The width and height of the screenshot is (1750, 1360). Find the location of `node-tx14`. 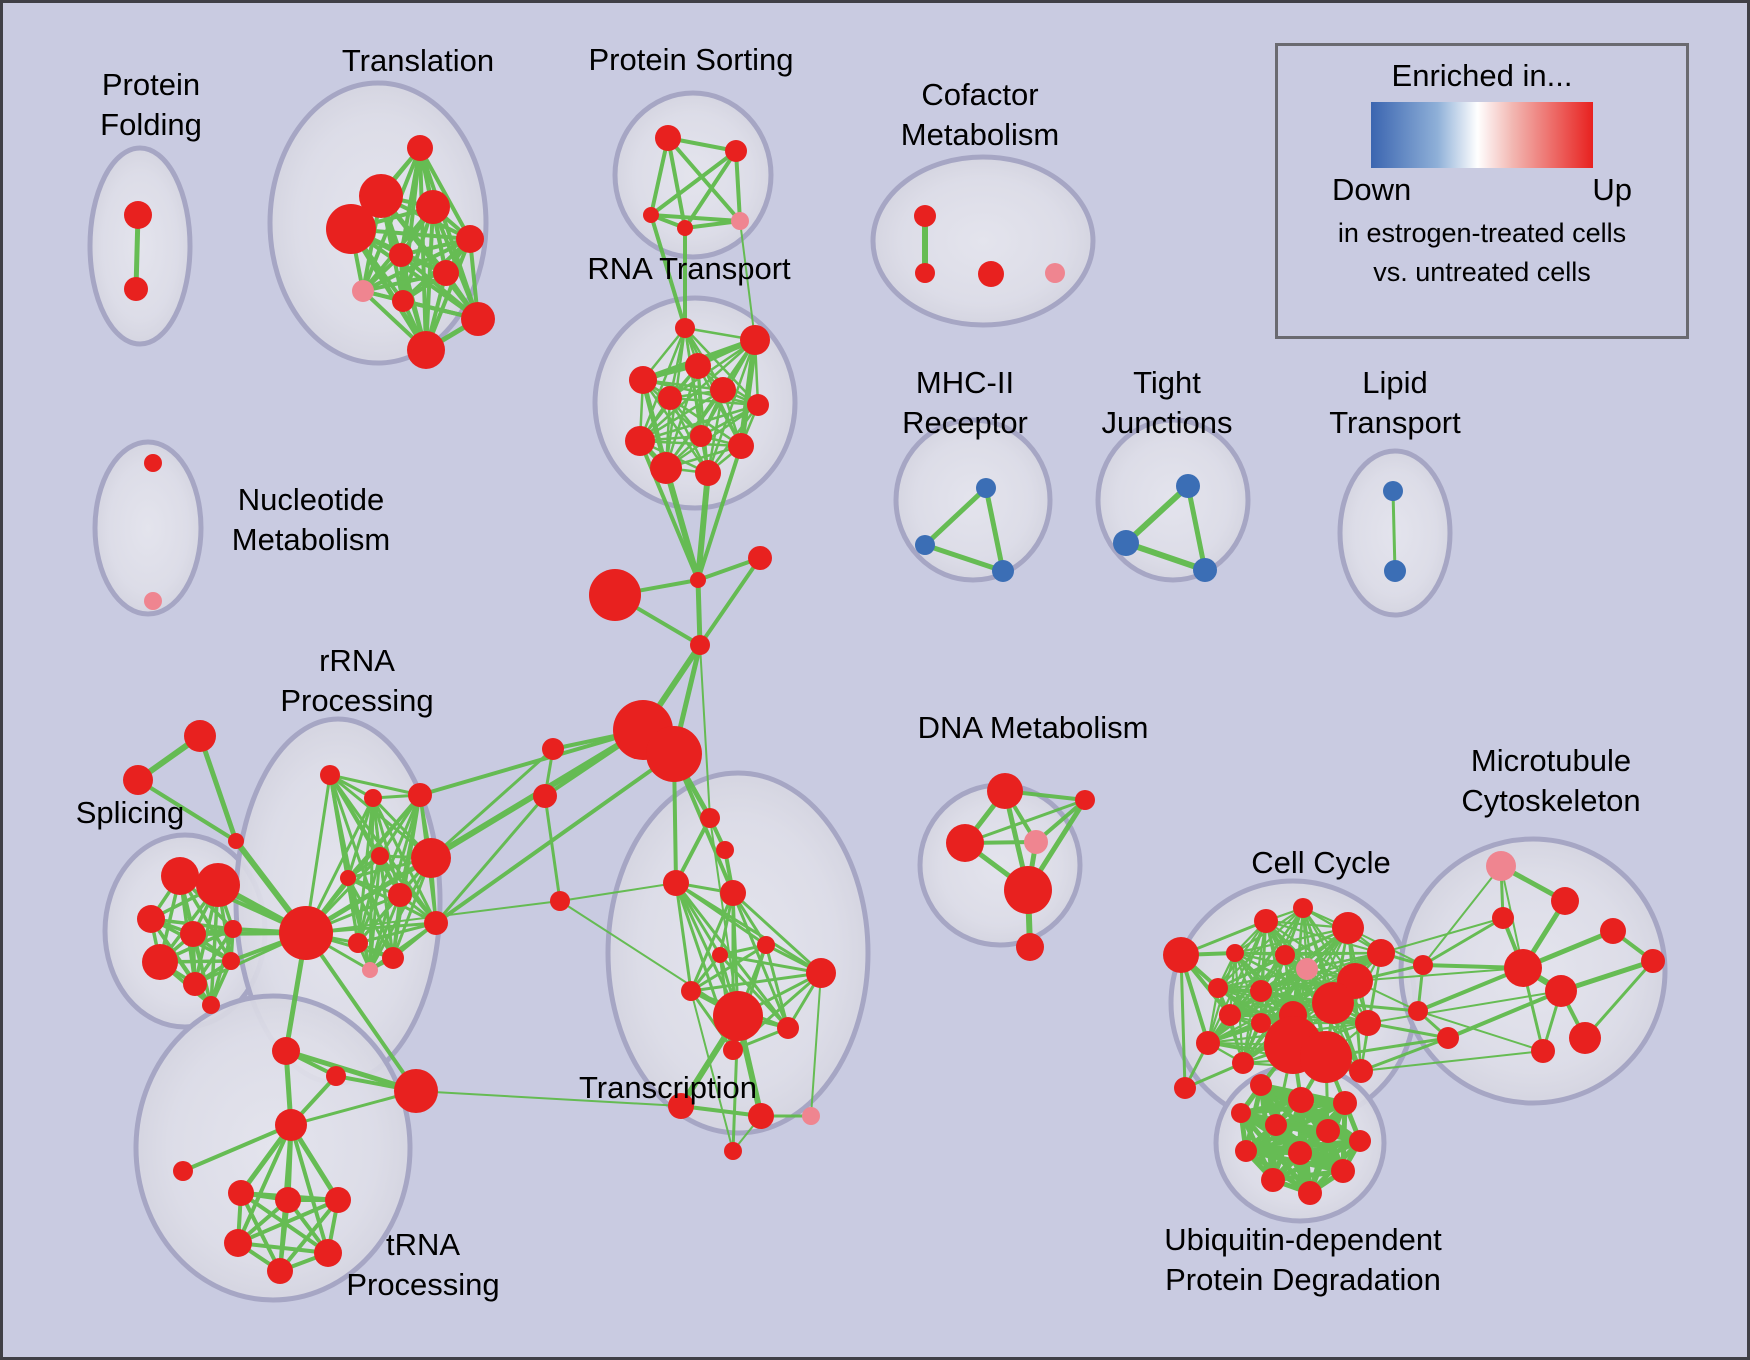

node-tx14 is located at coordinates (733, 1151).